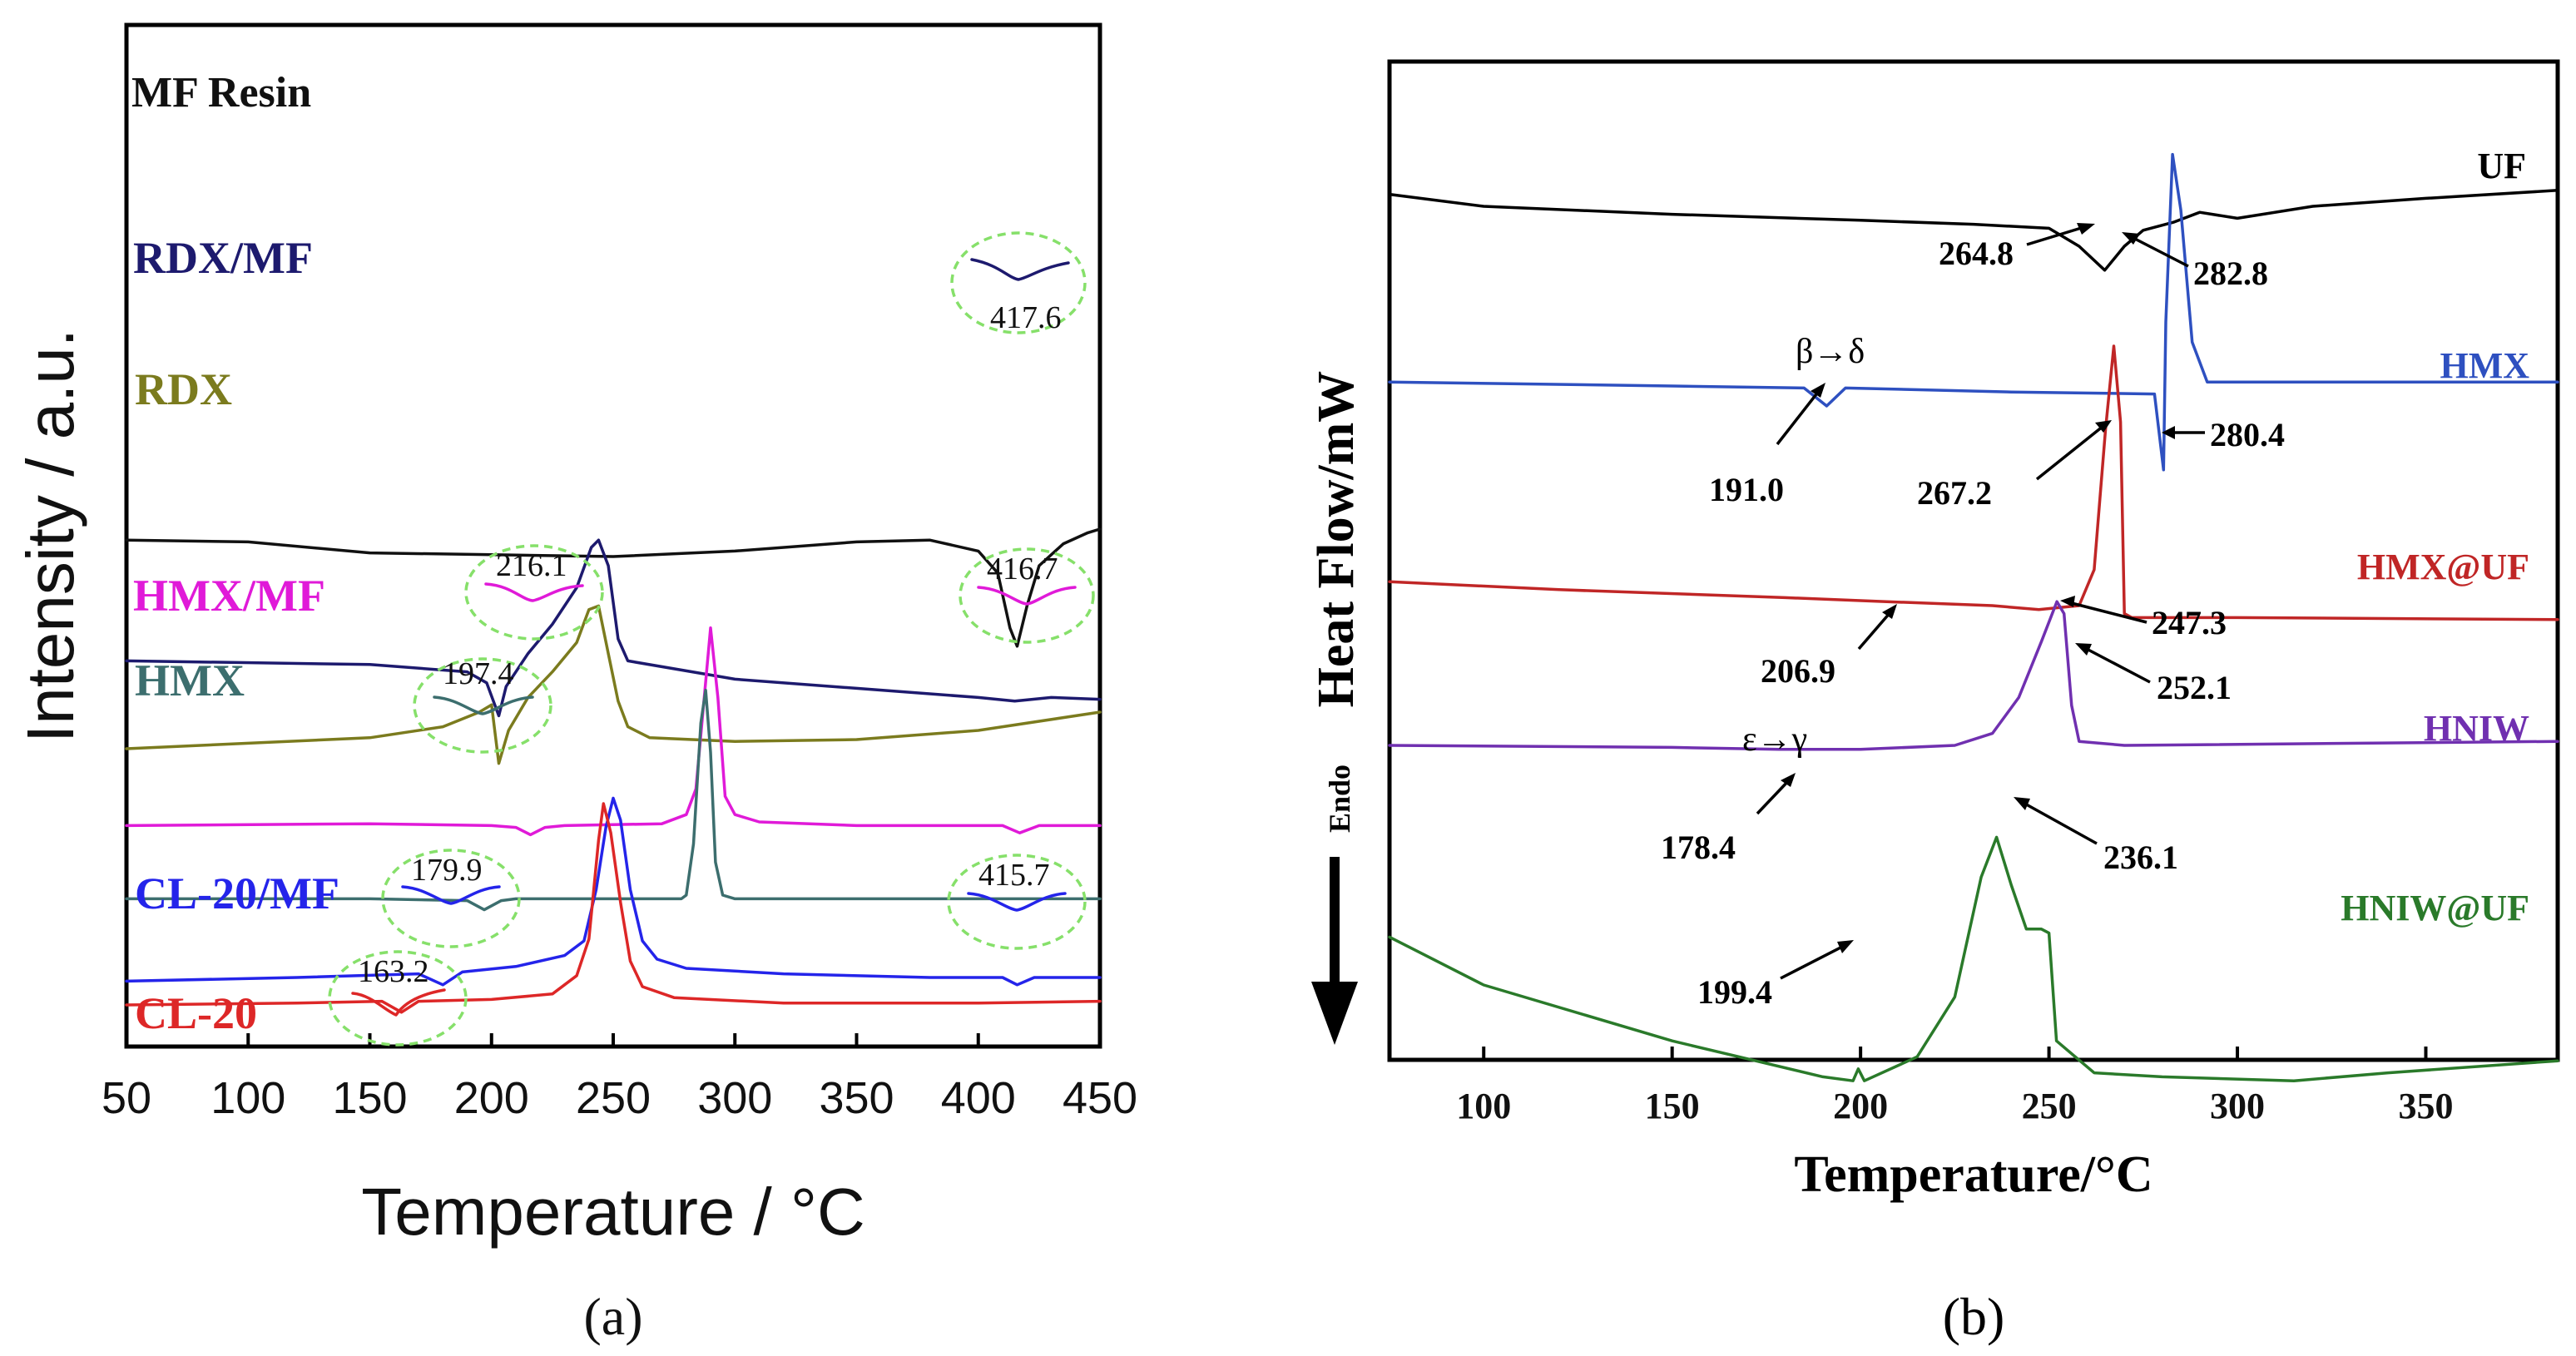 This screenshot has height=1356, width=2576. I want to click on peak-label-264-8: 264.8, so click(1977, 253).